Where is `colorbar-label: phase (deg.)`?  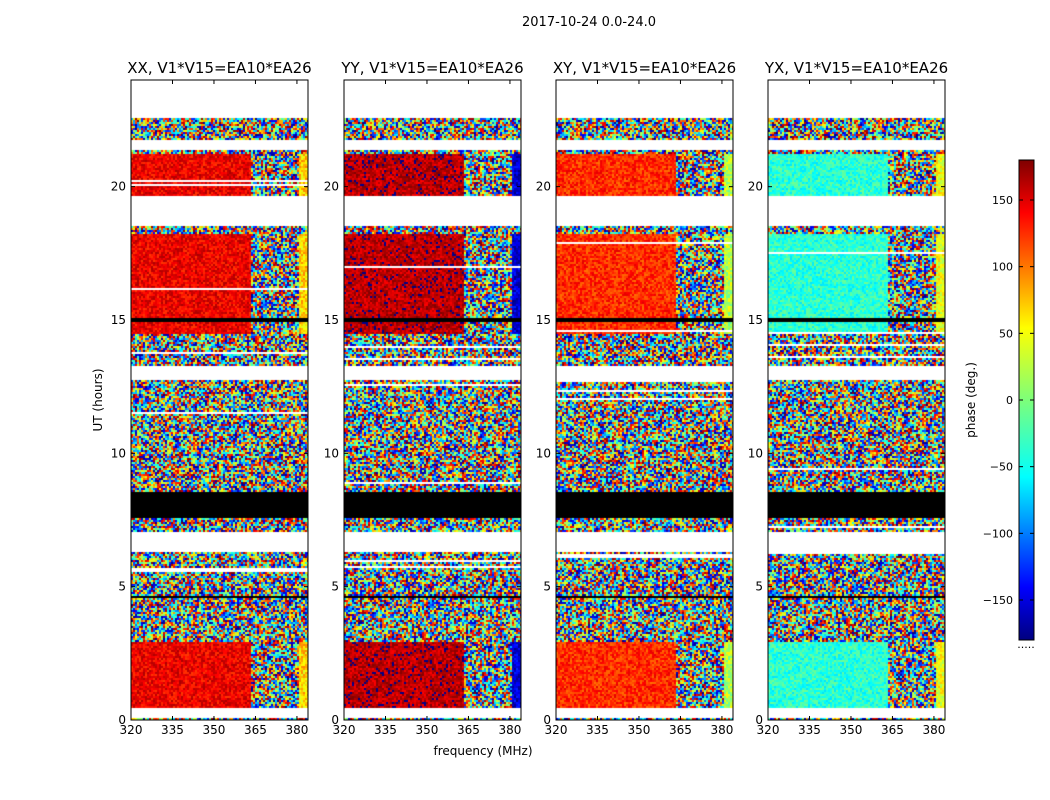
colorbar-label: phase (deg.) is located at coordinates (971, 400).